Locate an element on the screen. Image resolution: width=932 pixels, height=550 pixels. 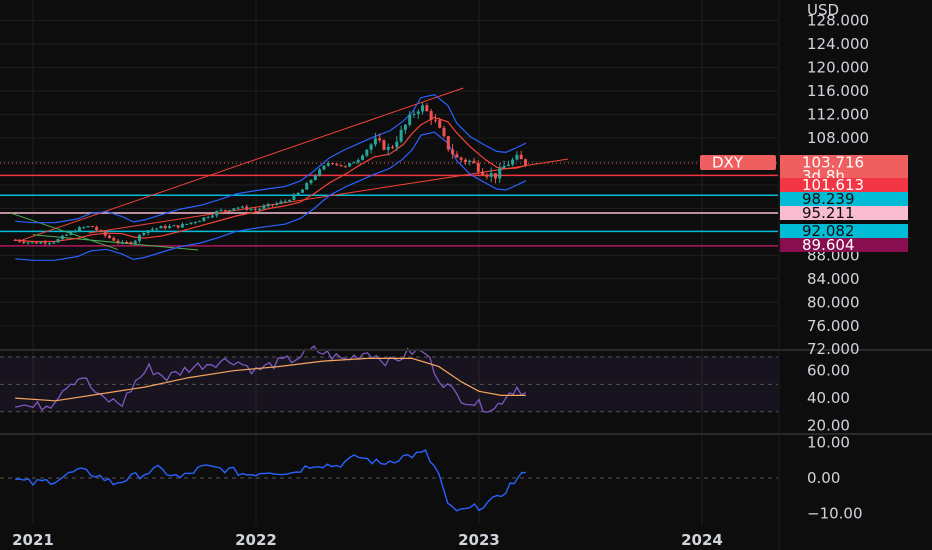
rsi-axis: 20.00 40.00 60.00 is located at coordinates (828, 398).